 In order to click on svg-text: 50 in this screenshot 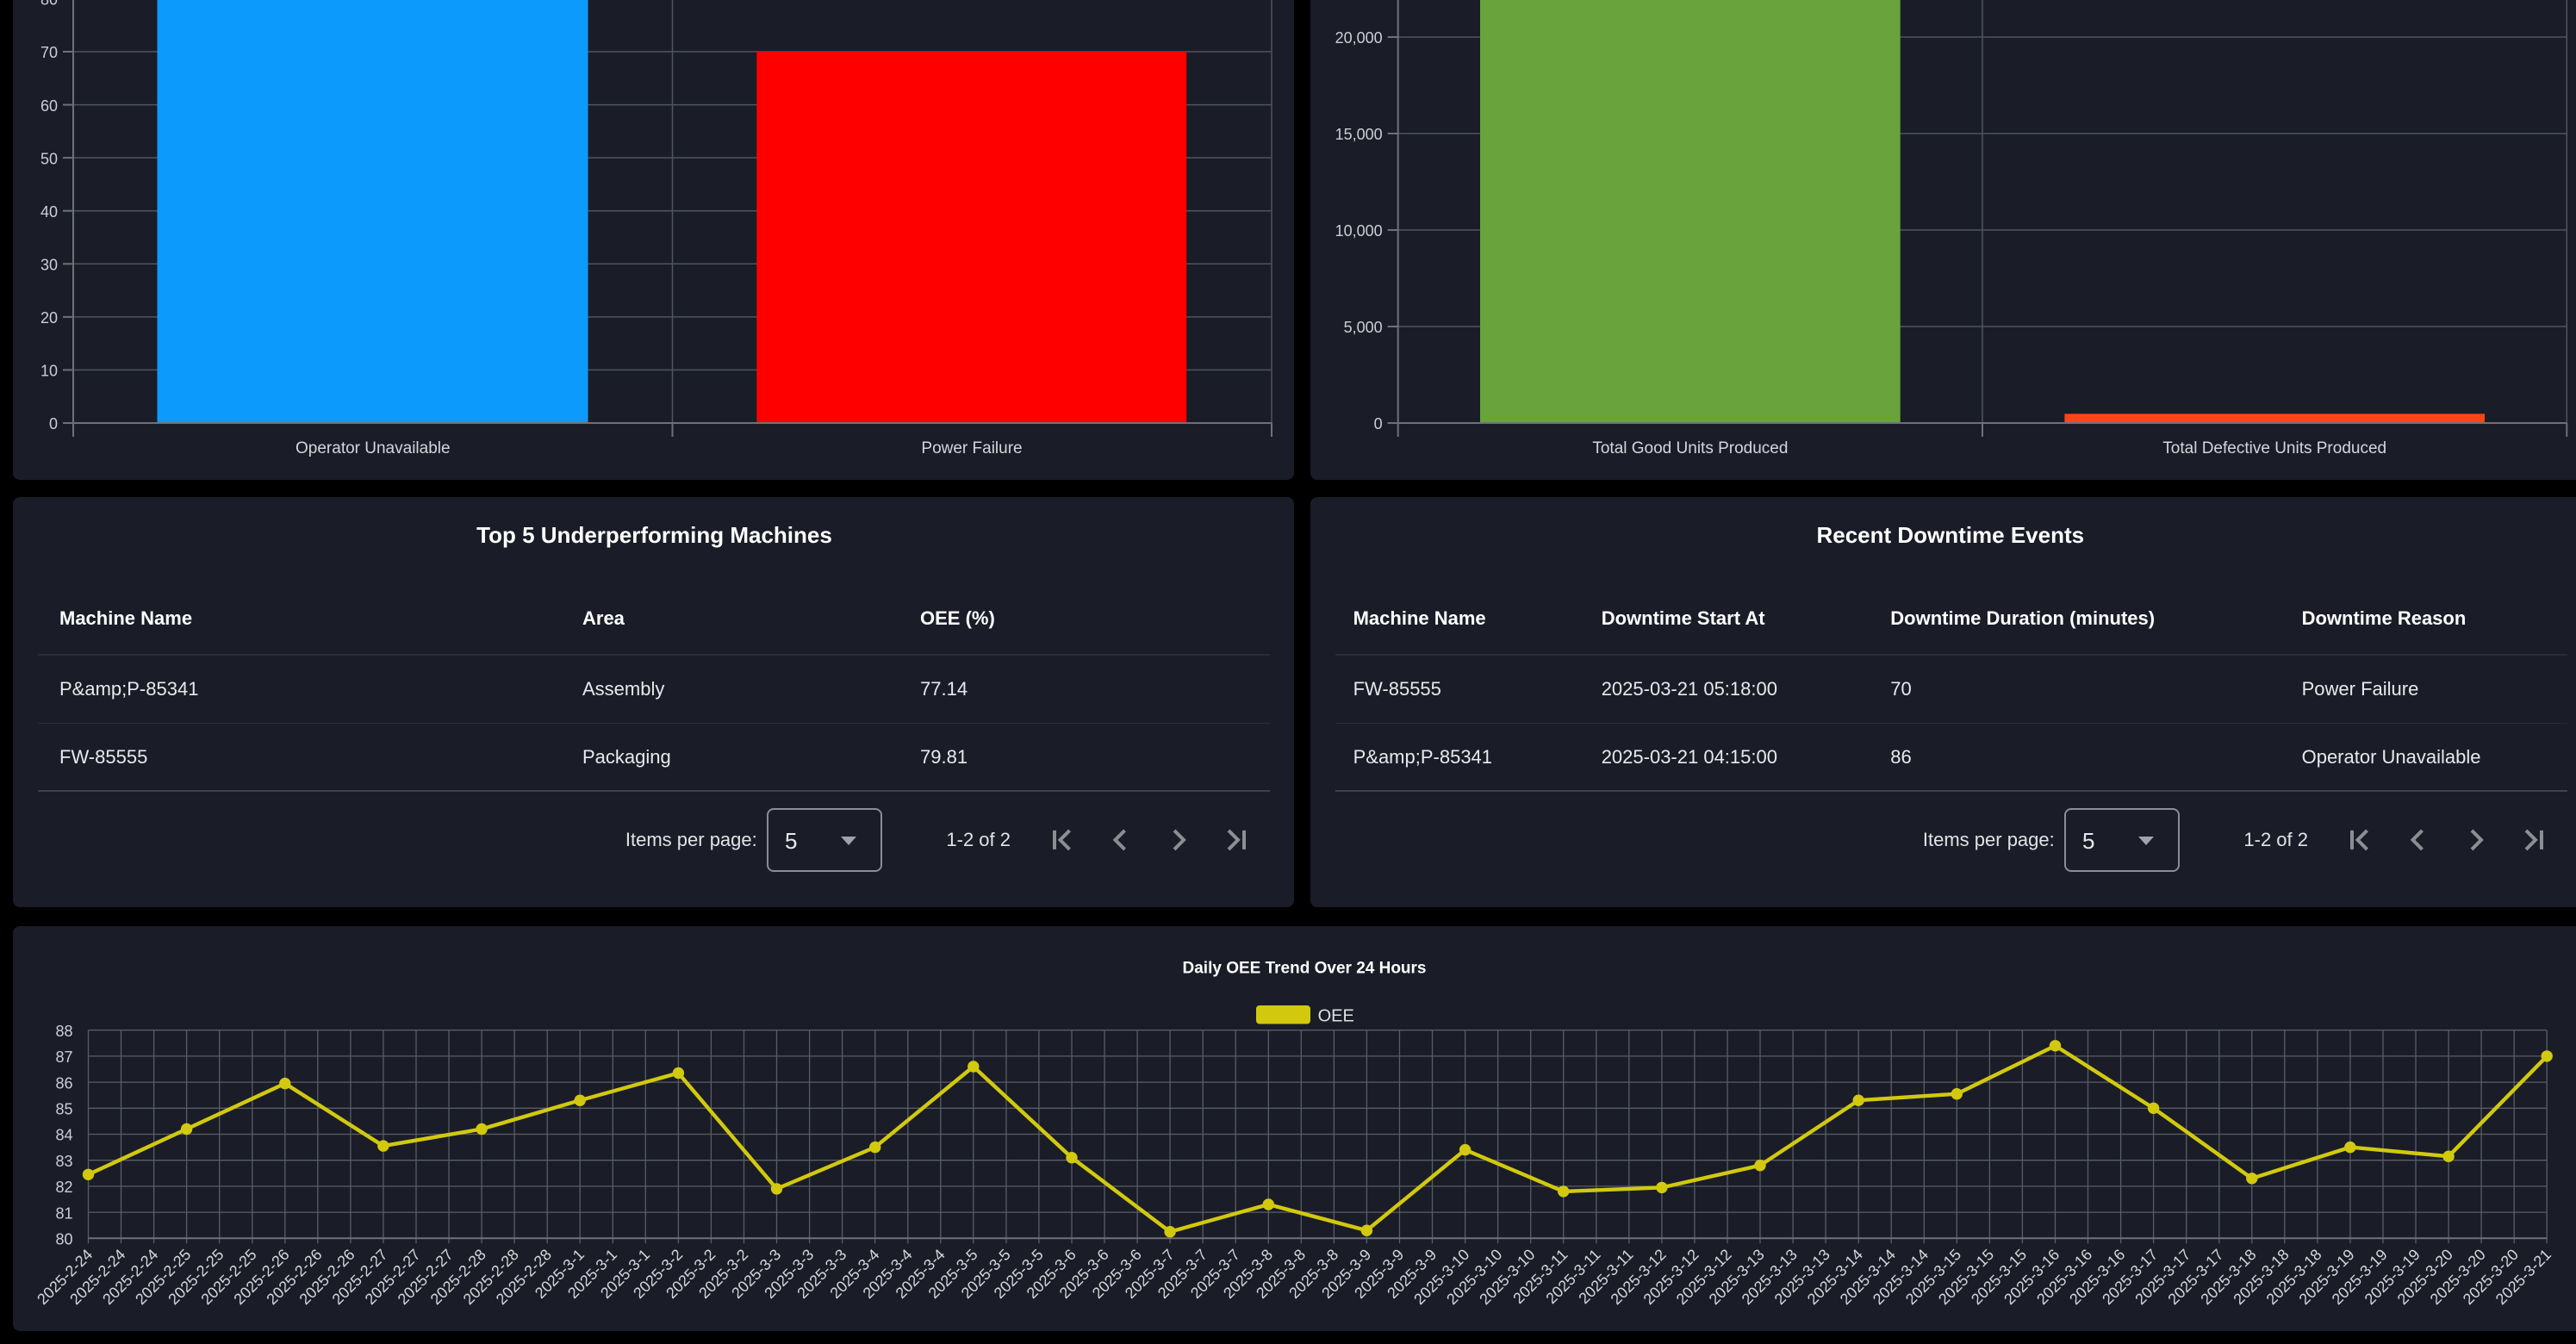, I will do `click(49, 159)`.